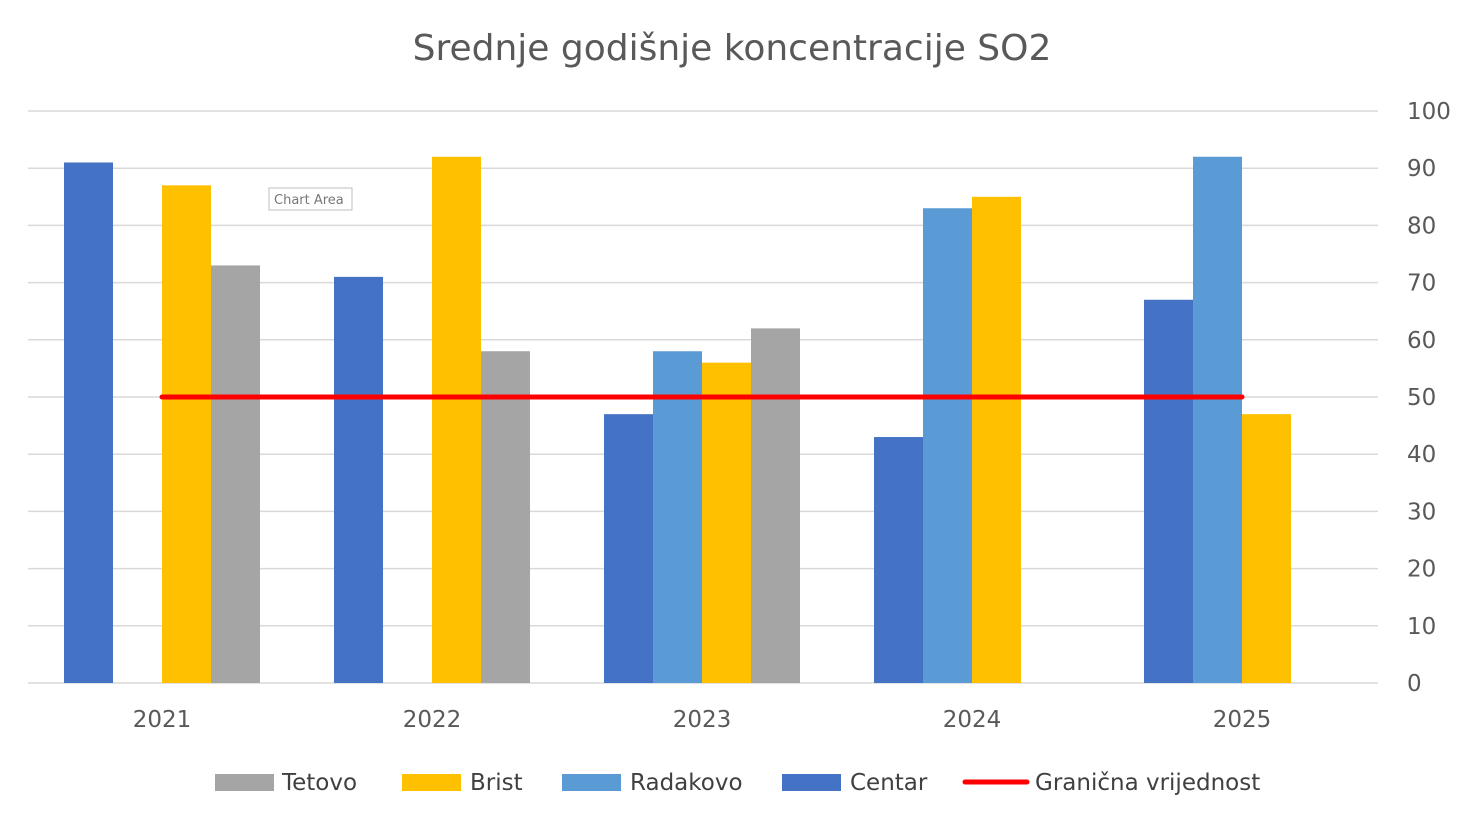 This screenshot has height=820, width=1464. Describe the element at coordinates (235, 474) in the screenshot. I see `bar-tetovo-2021` at that location.